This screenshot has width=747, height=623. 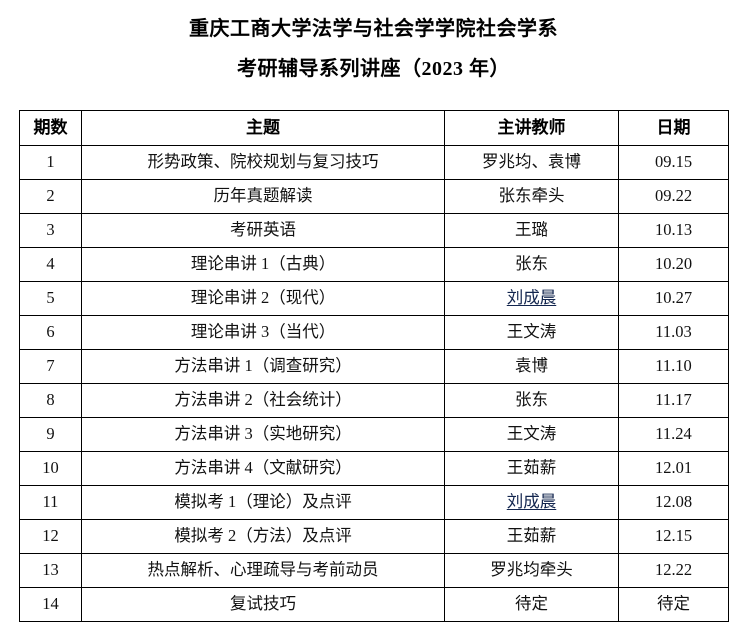 What do you see at coordinates (673, 230) in the screenshot?
I see `cell-date: 10.13` at bounding box center [673, 230].